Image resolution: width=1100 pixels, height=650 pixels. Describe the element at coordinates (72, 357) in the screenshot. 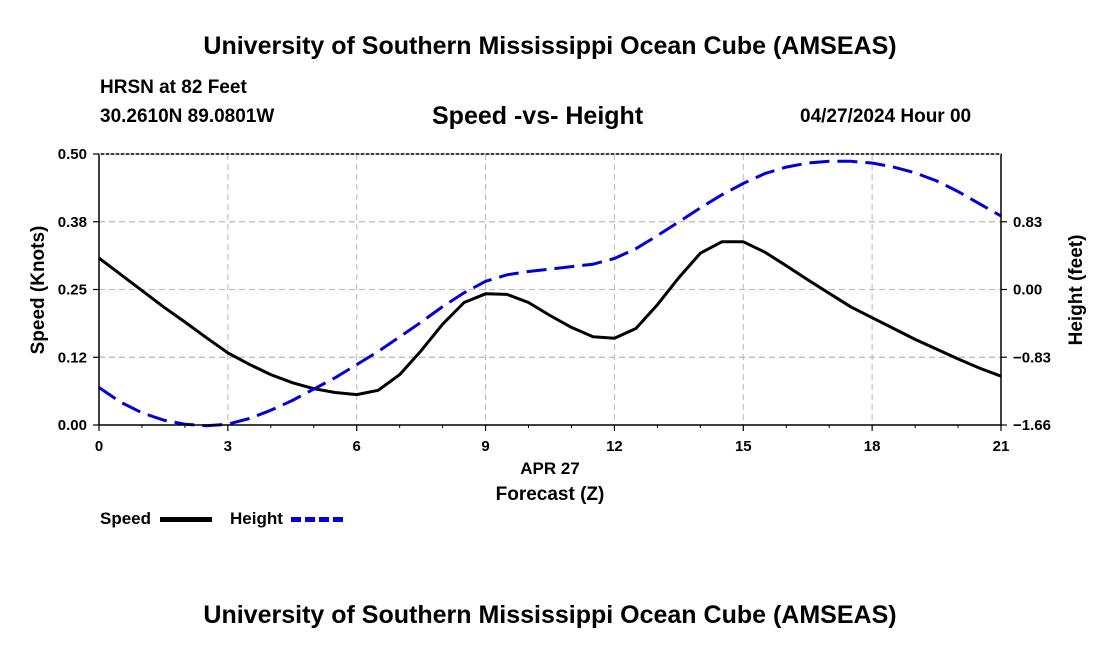

I see `y-left-tick-label: 0.12` at that location.